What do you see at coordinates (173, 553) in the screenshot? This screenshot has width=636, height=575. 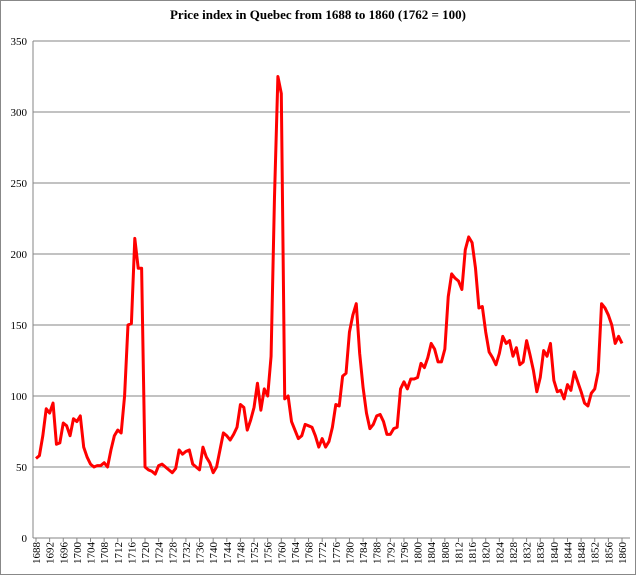 I see `x-tick-label: 1728` at bounding box center [173, 553].